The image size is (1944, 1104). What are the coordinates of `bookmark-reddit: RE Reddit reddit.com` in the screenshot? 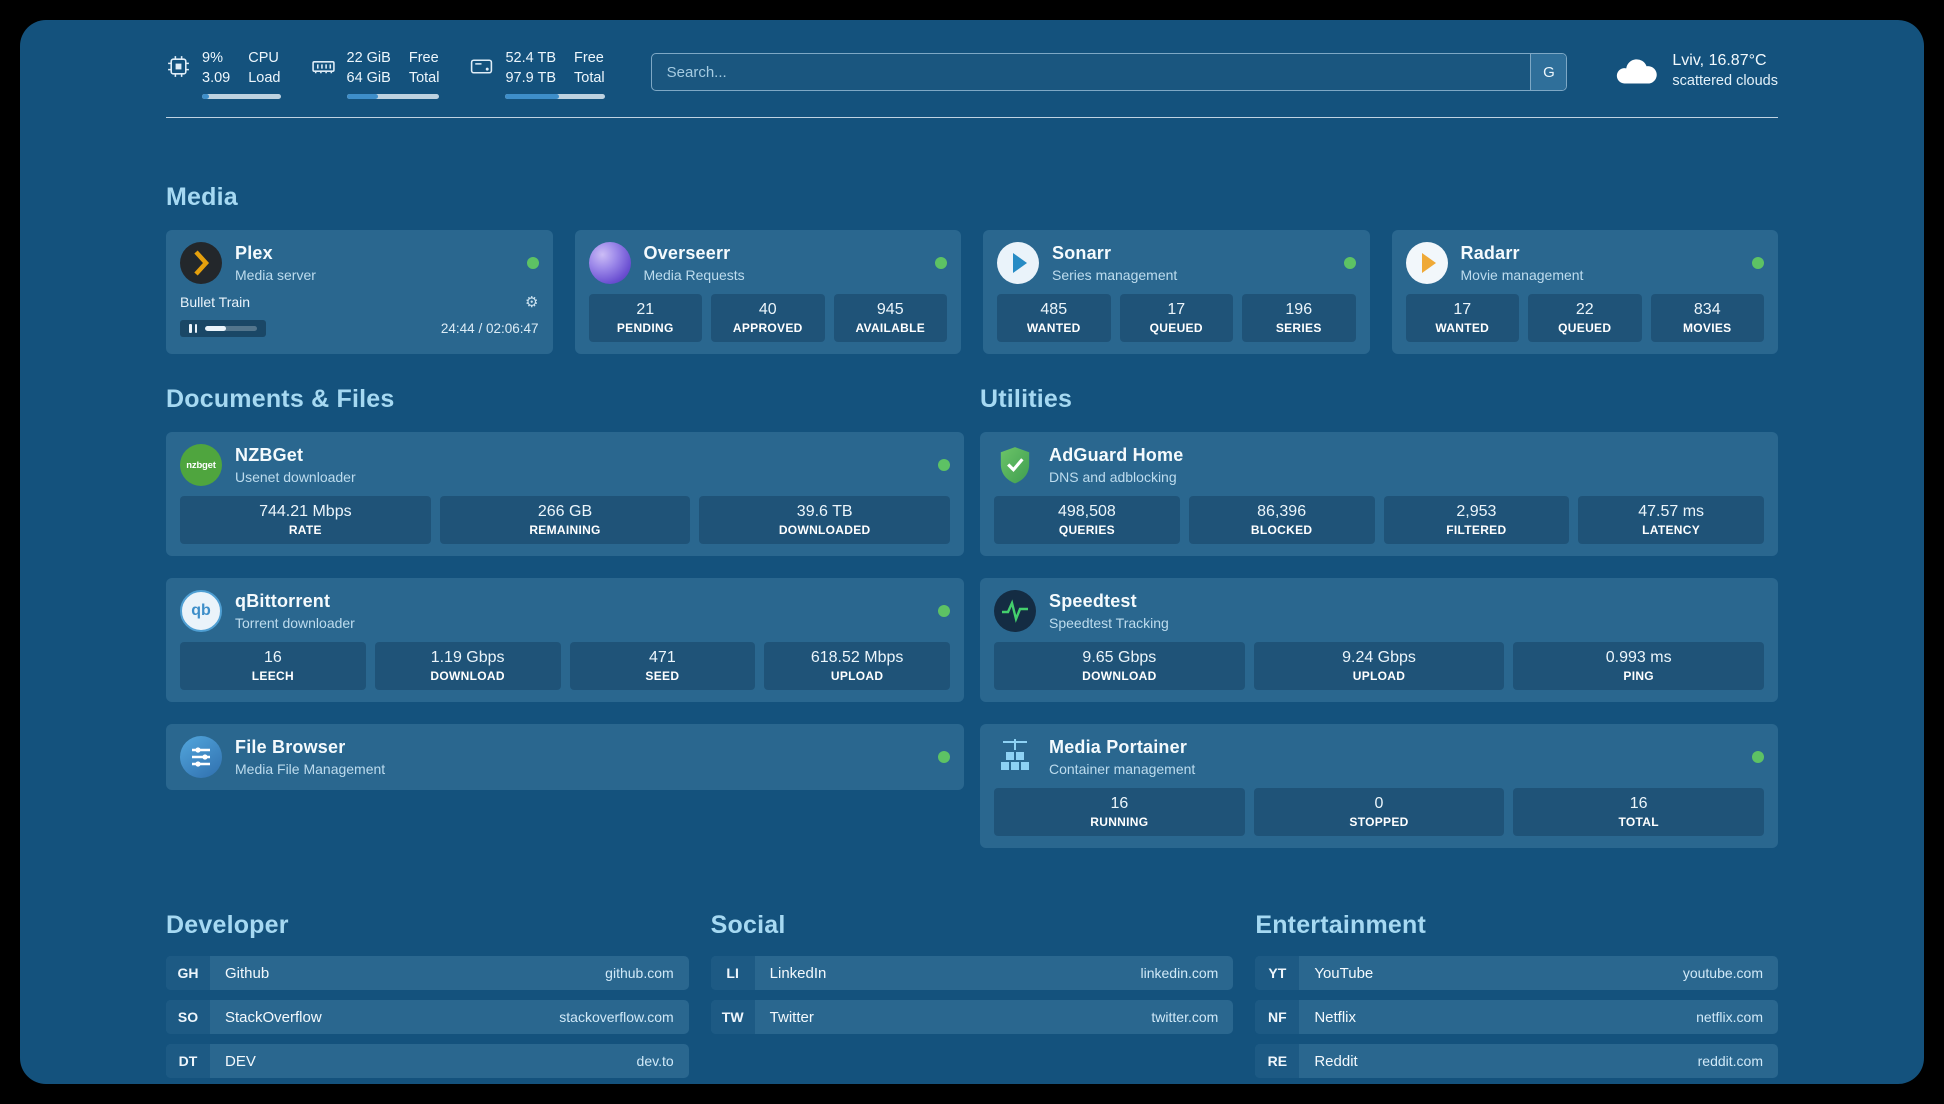 It's located at (1516, 1061).